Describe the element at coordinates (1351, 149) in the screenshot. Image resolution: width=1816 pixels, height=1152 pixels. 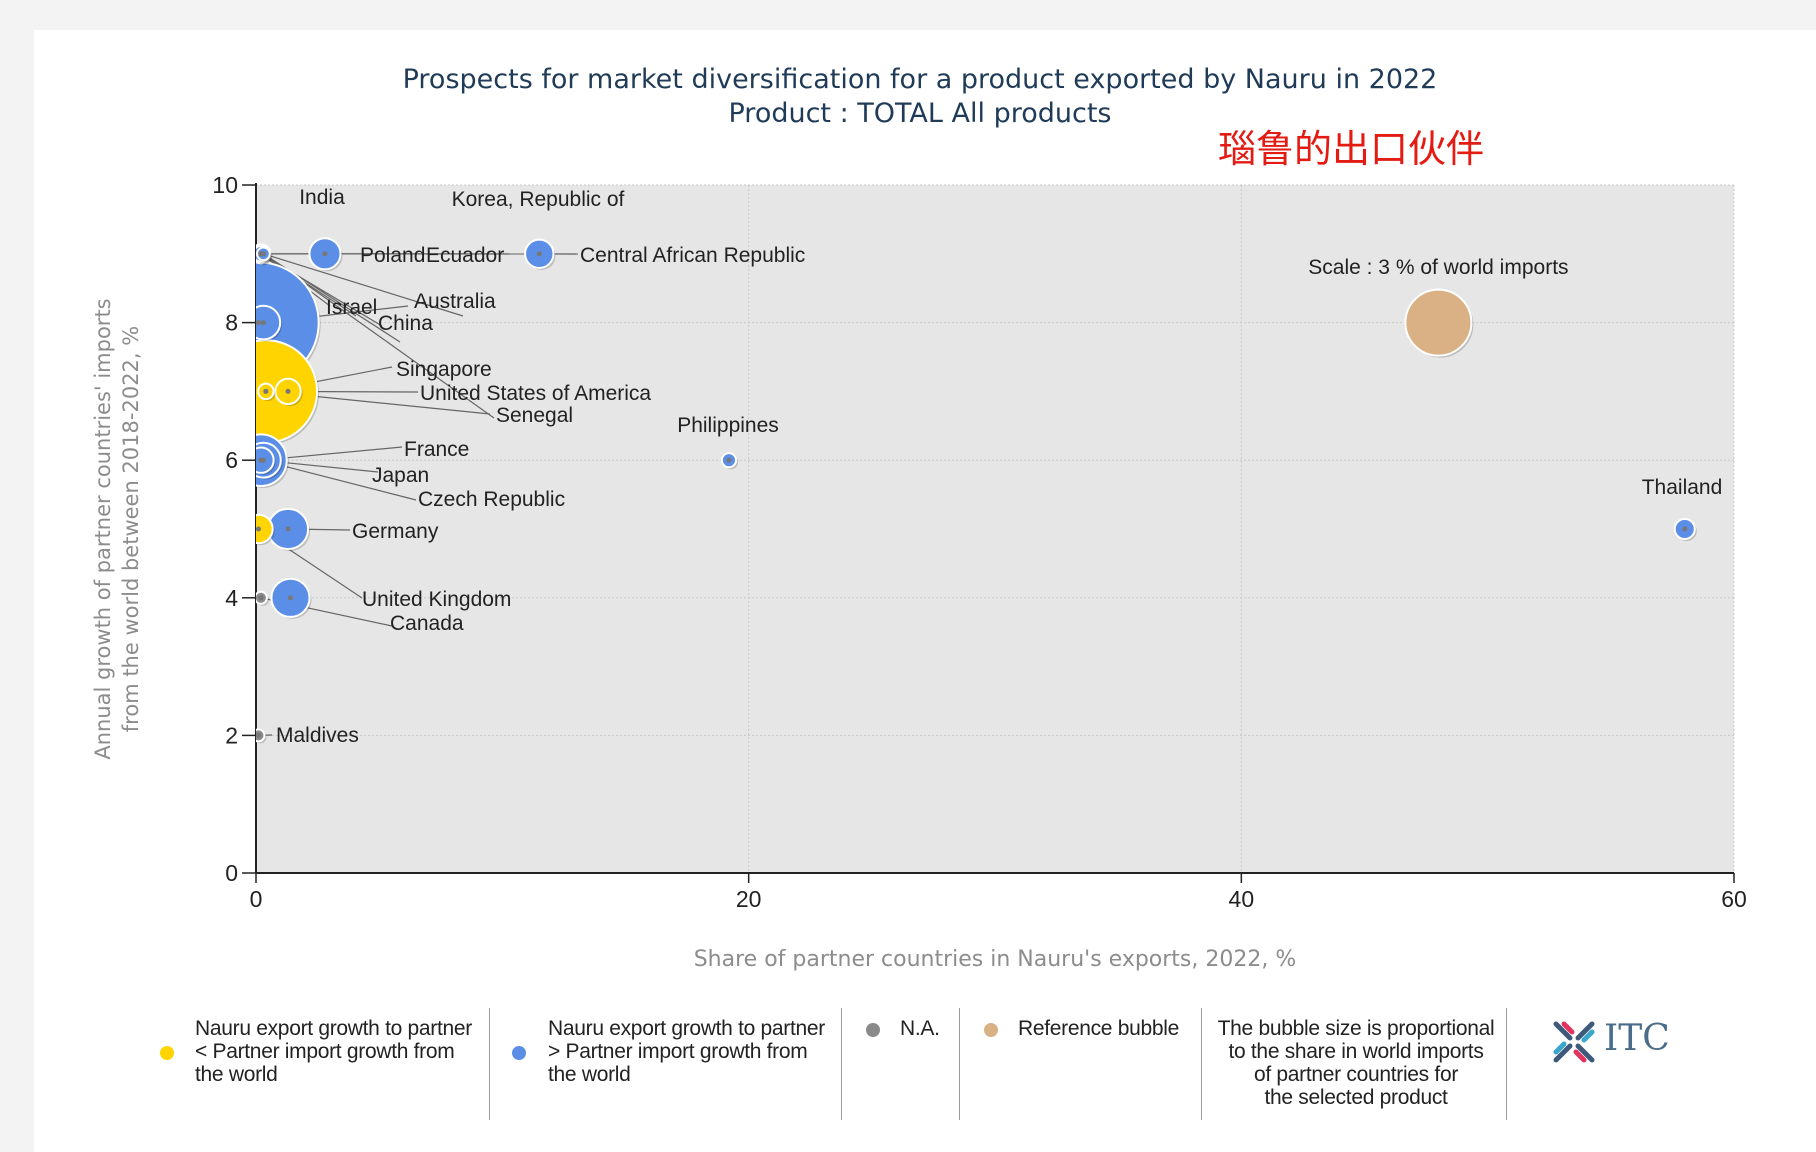
I see `chinese-annotation: 瑙鲁的出口伙伴` at that location.